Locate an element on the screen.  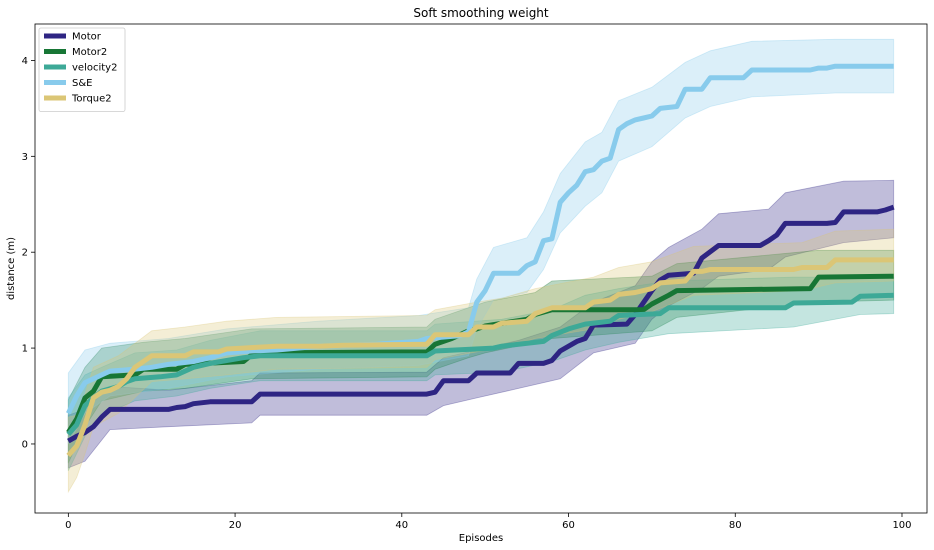
legend: Motor Motor2 velocity2 S&E Torque2 is located at coordinates (82, 69).